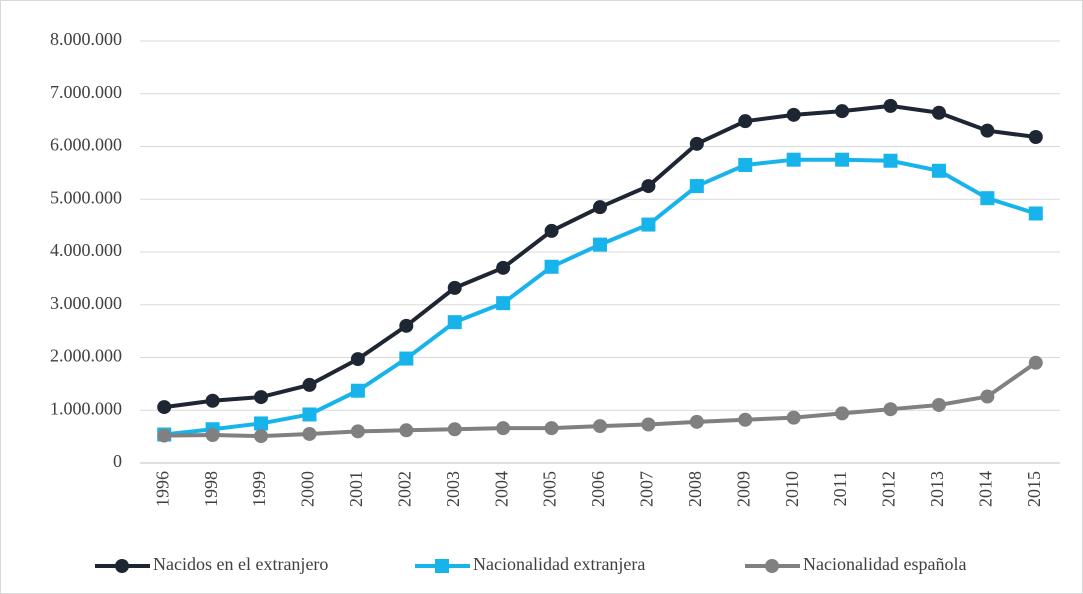  I want to click on x-tick-label: 2002, so click(404, 489).